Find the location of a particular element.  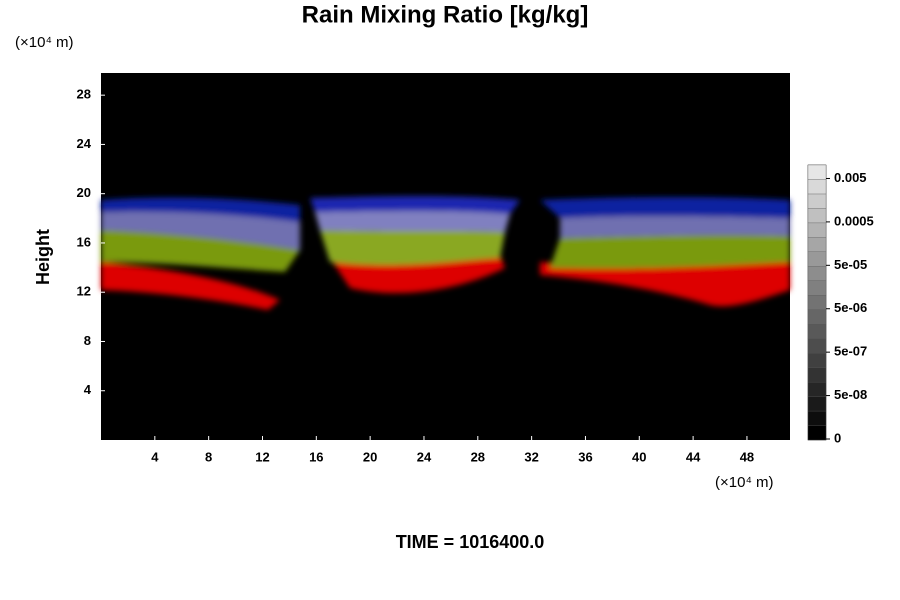

x-tick-label: 16 is located at coordinates (316, 456).